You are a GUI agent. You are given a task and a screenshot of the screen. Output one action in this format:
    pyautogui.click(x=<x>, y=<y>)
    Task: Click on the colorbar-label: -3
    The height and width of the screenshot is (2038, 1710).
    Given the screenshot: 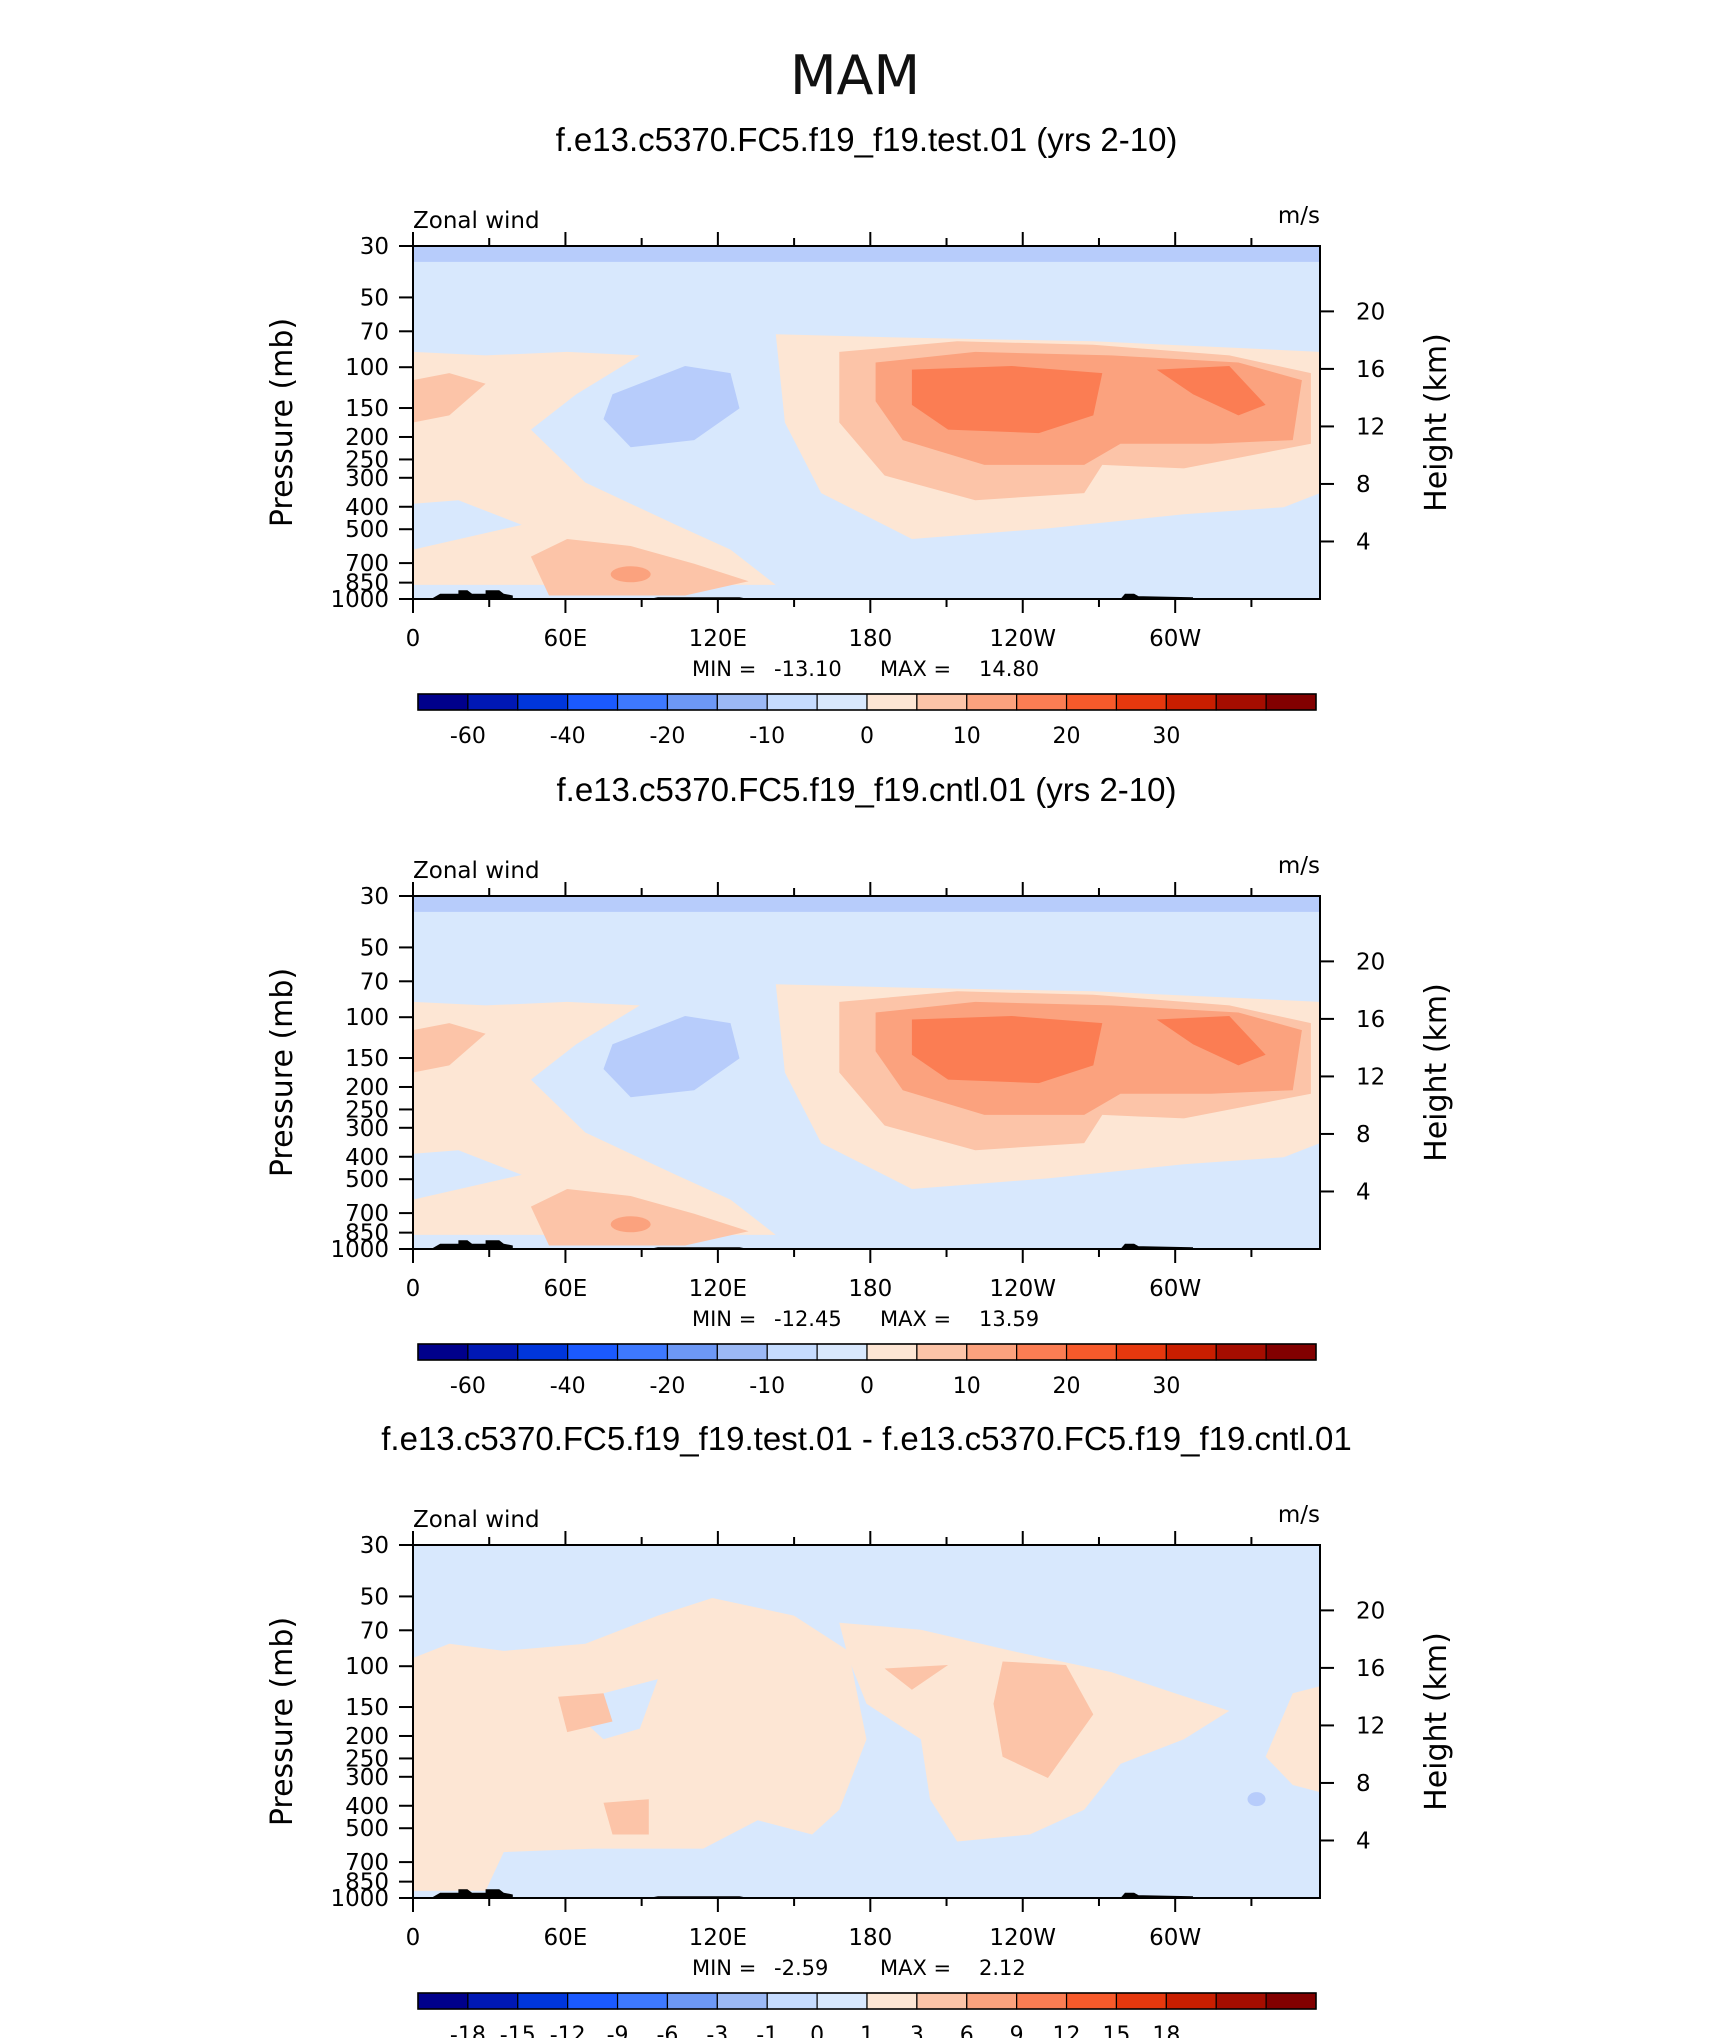 What is the action you would take?
    pyautogui.click(x=717, y=2030)
    